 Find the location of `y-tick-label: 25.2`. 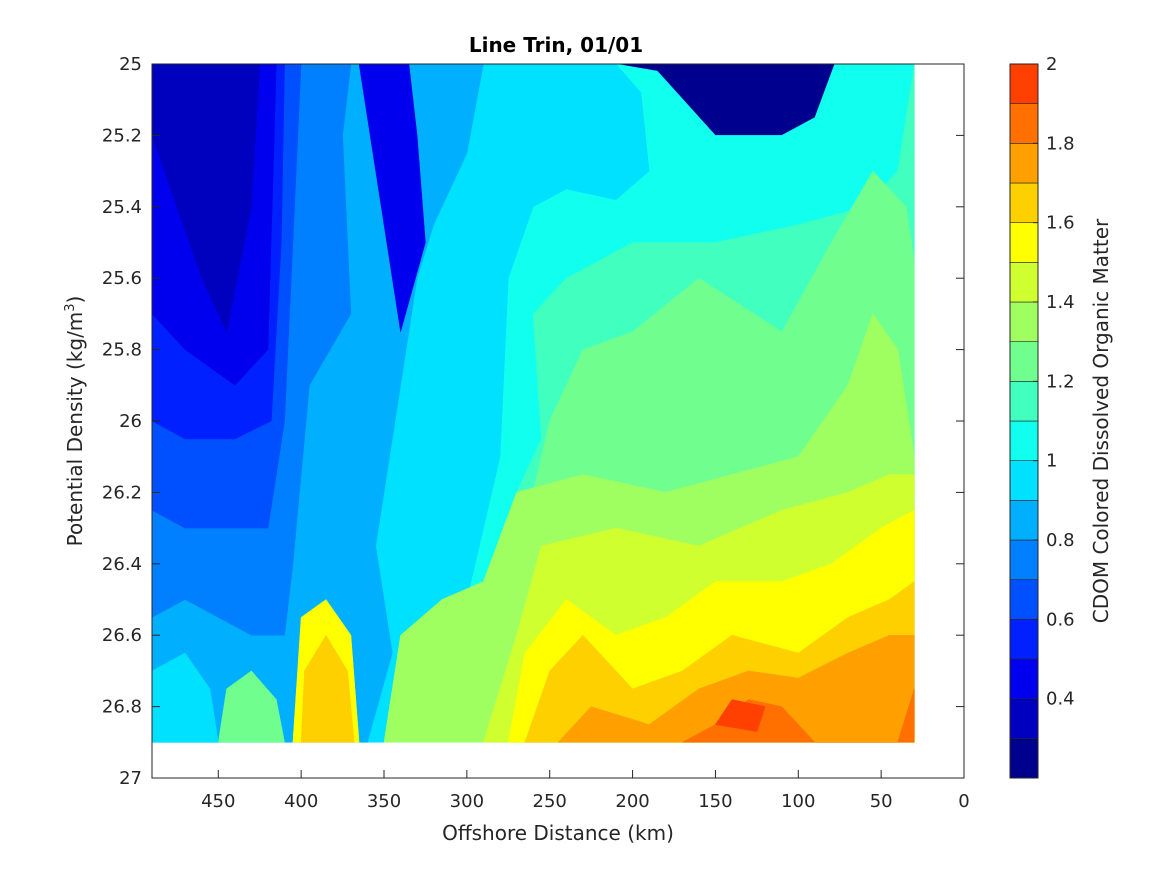

y-tick-label: 25.2 is located at coordinates (122, 135).